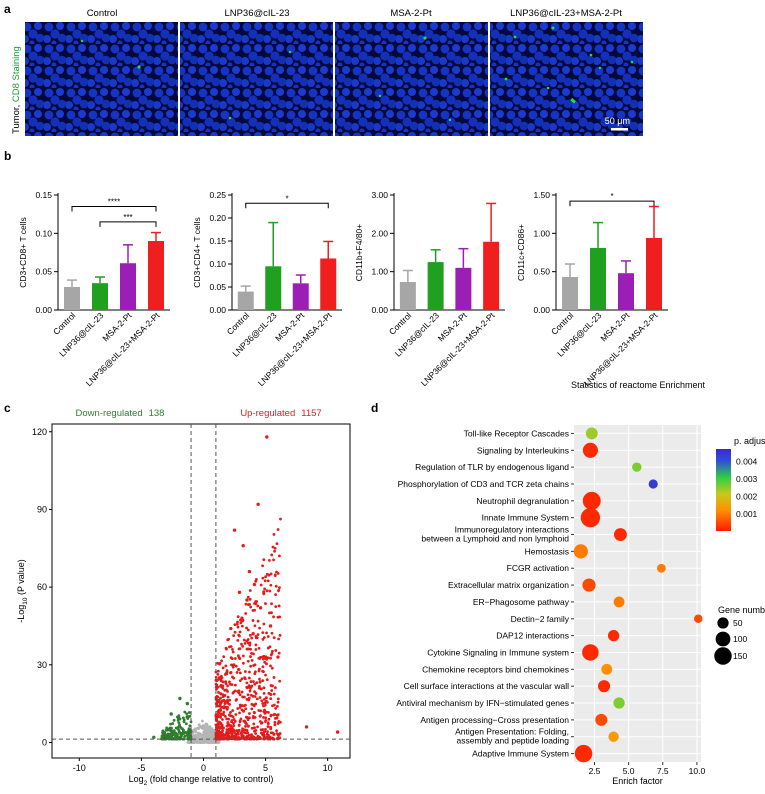  What do you see at coordinates (741, 610) in the screenshot?
I see `size-legend-title: Gene number` at bounding box center [741, 610].